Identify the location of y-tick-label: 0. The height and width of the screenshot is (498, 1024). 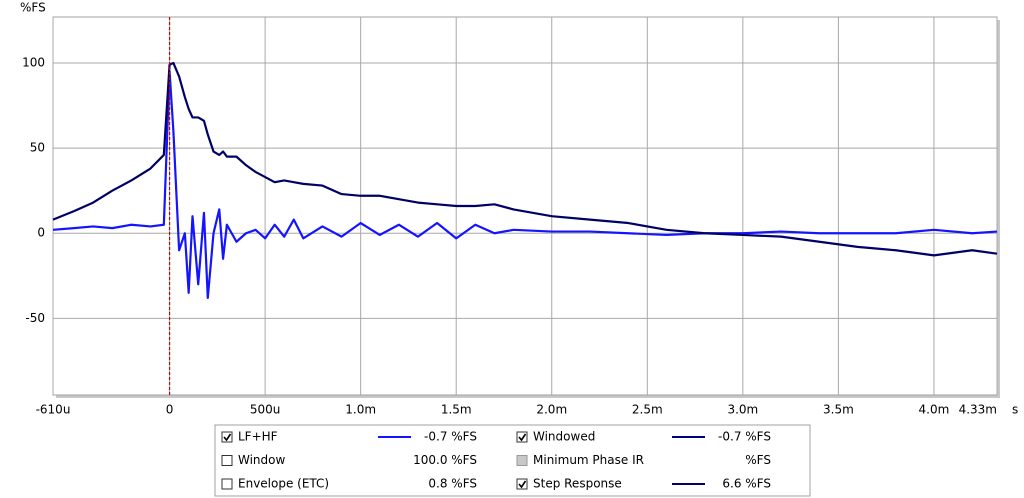
(41, 233).